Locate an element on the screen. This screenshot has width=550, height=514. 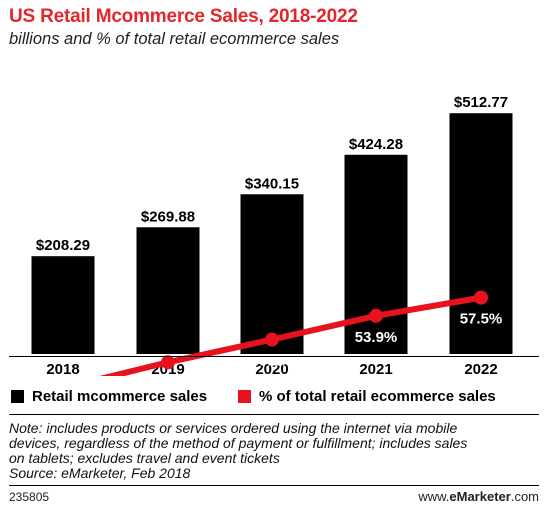
legend-item-line: % of total retail ecommerce sales is located at coordinates (367, 396).